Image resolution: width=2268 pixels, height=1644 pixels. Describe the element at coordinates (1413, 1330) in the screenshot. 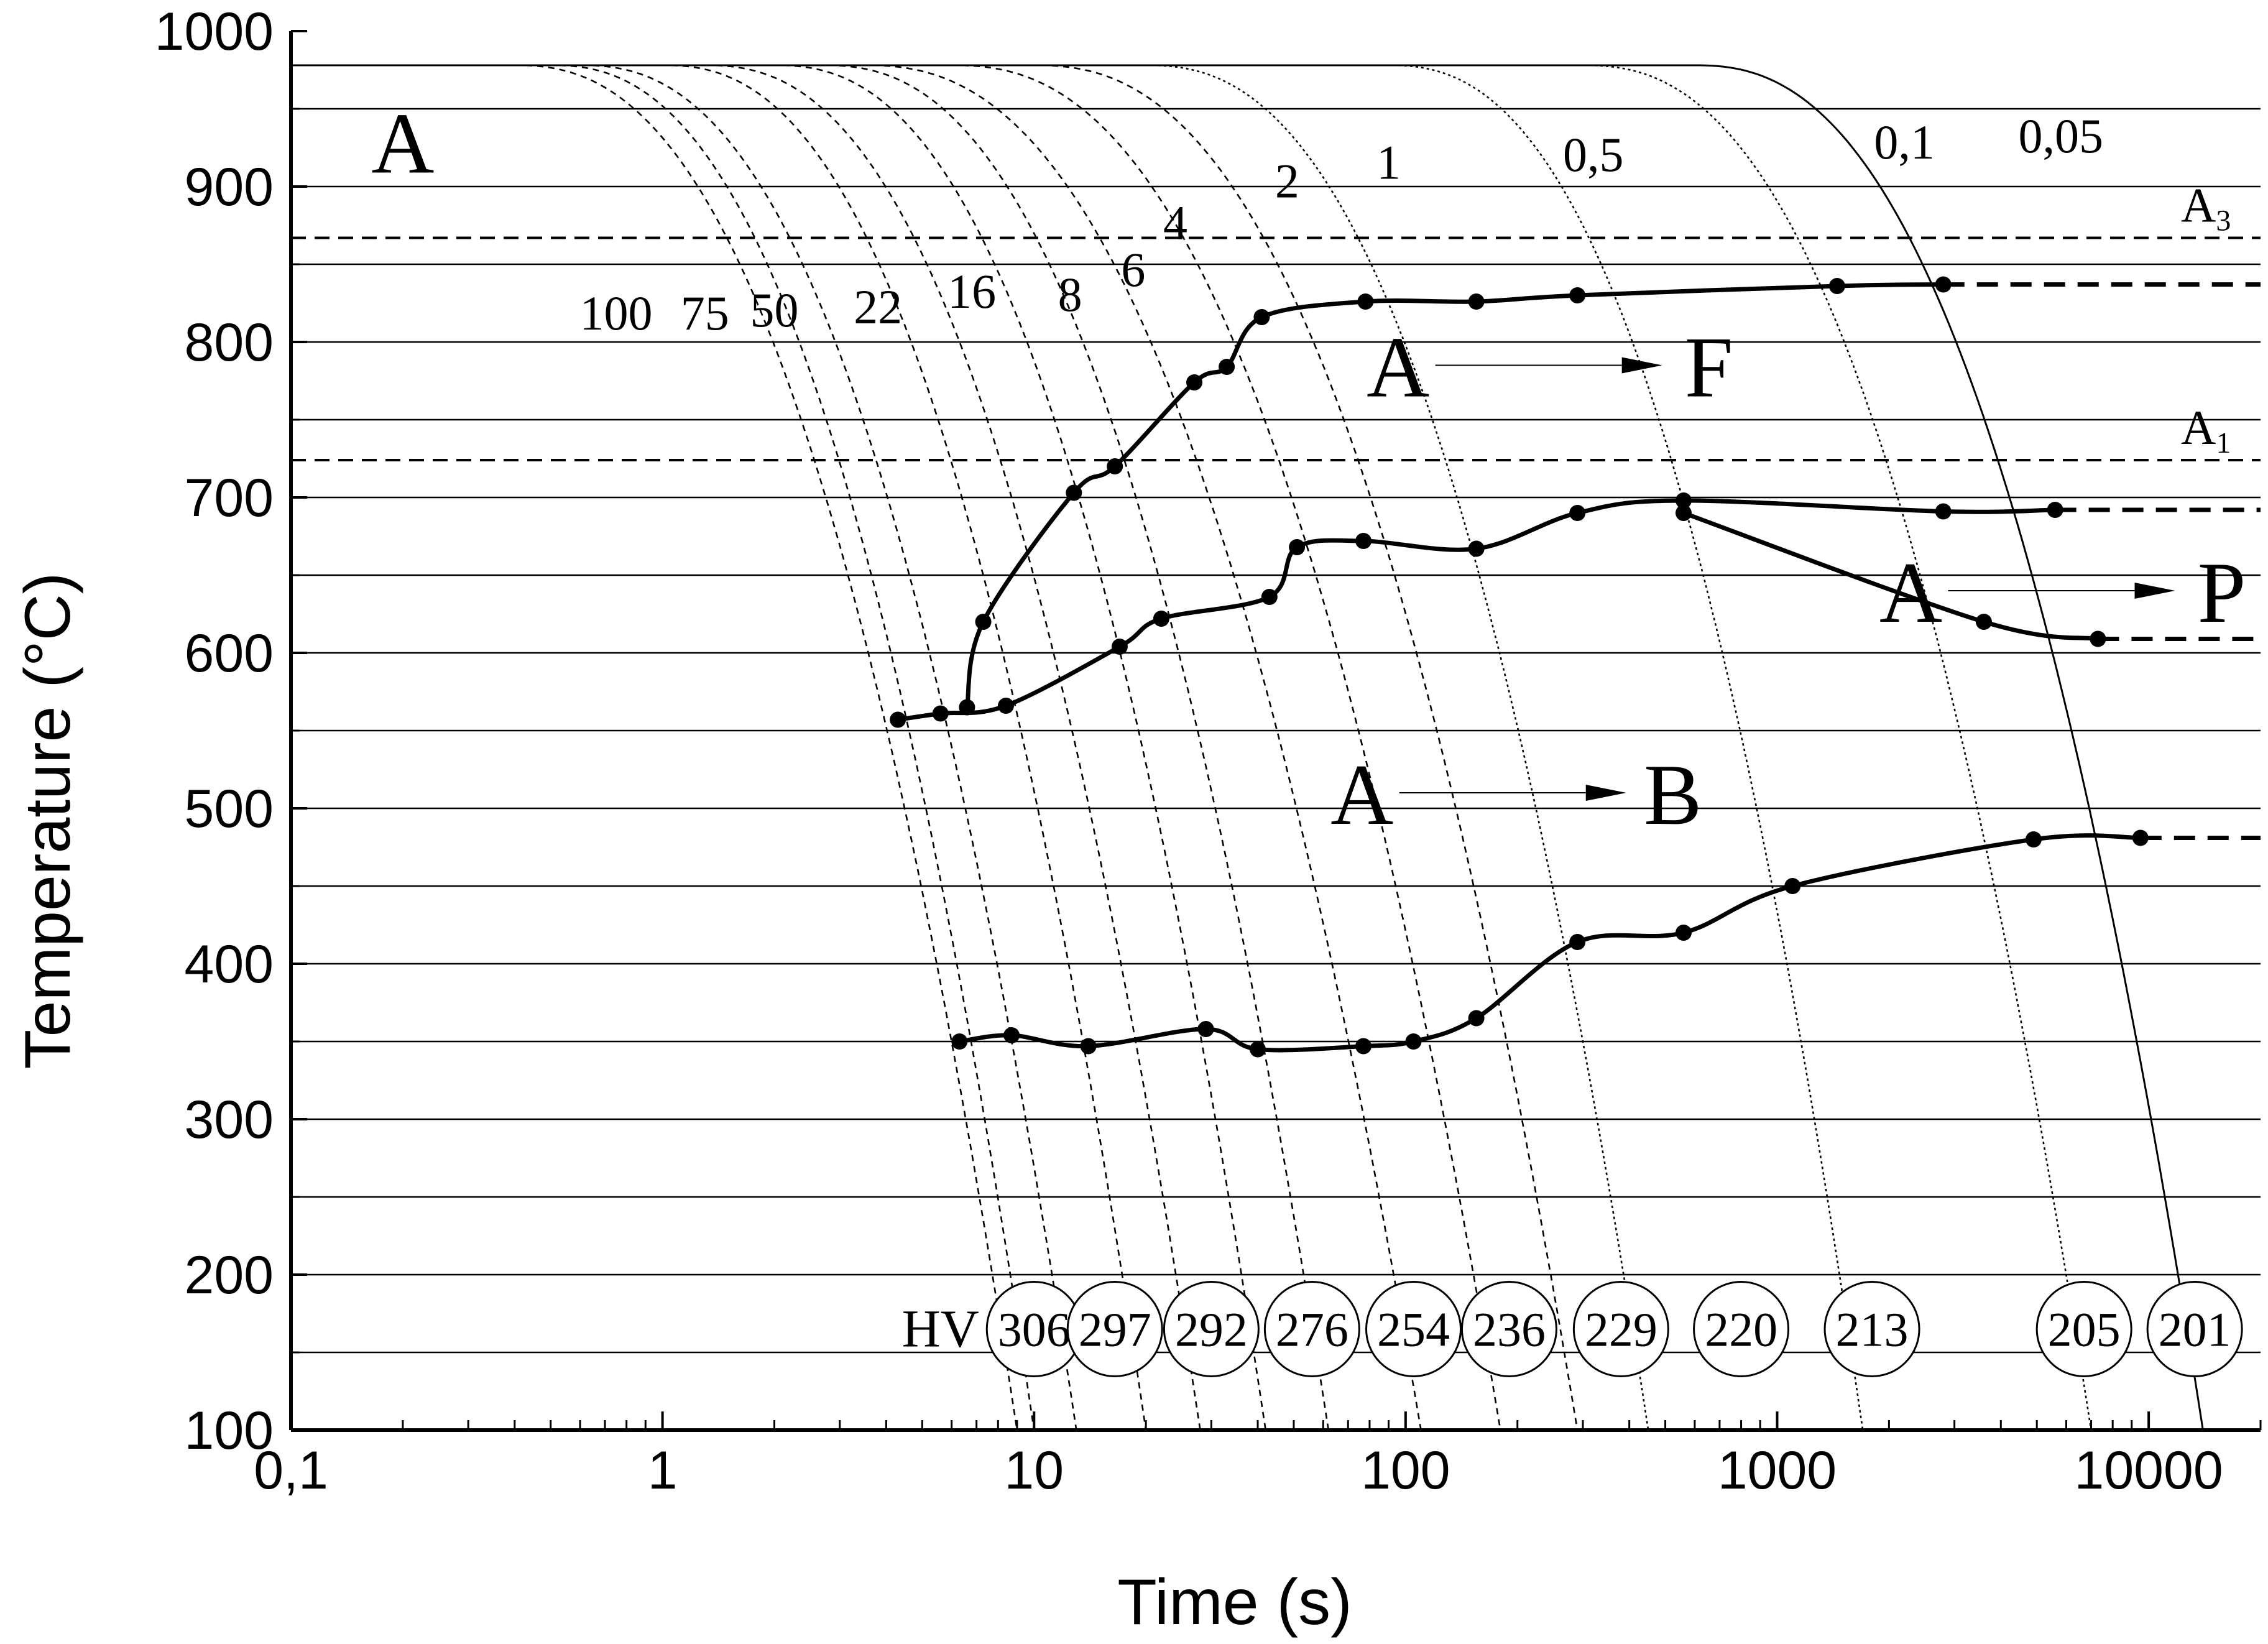

I see `hv-value: 254` at that location.